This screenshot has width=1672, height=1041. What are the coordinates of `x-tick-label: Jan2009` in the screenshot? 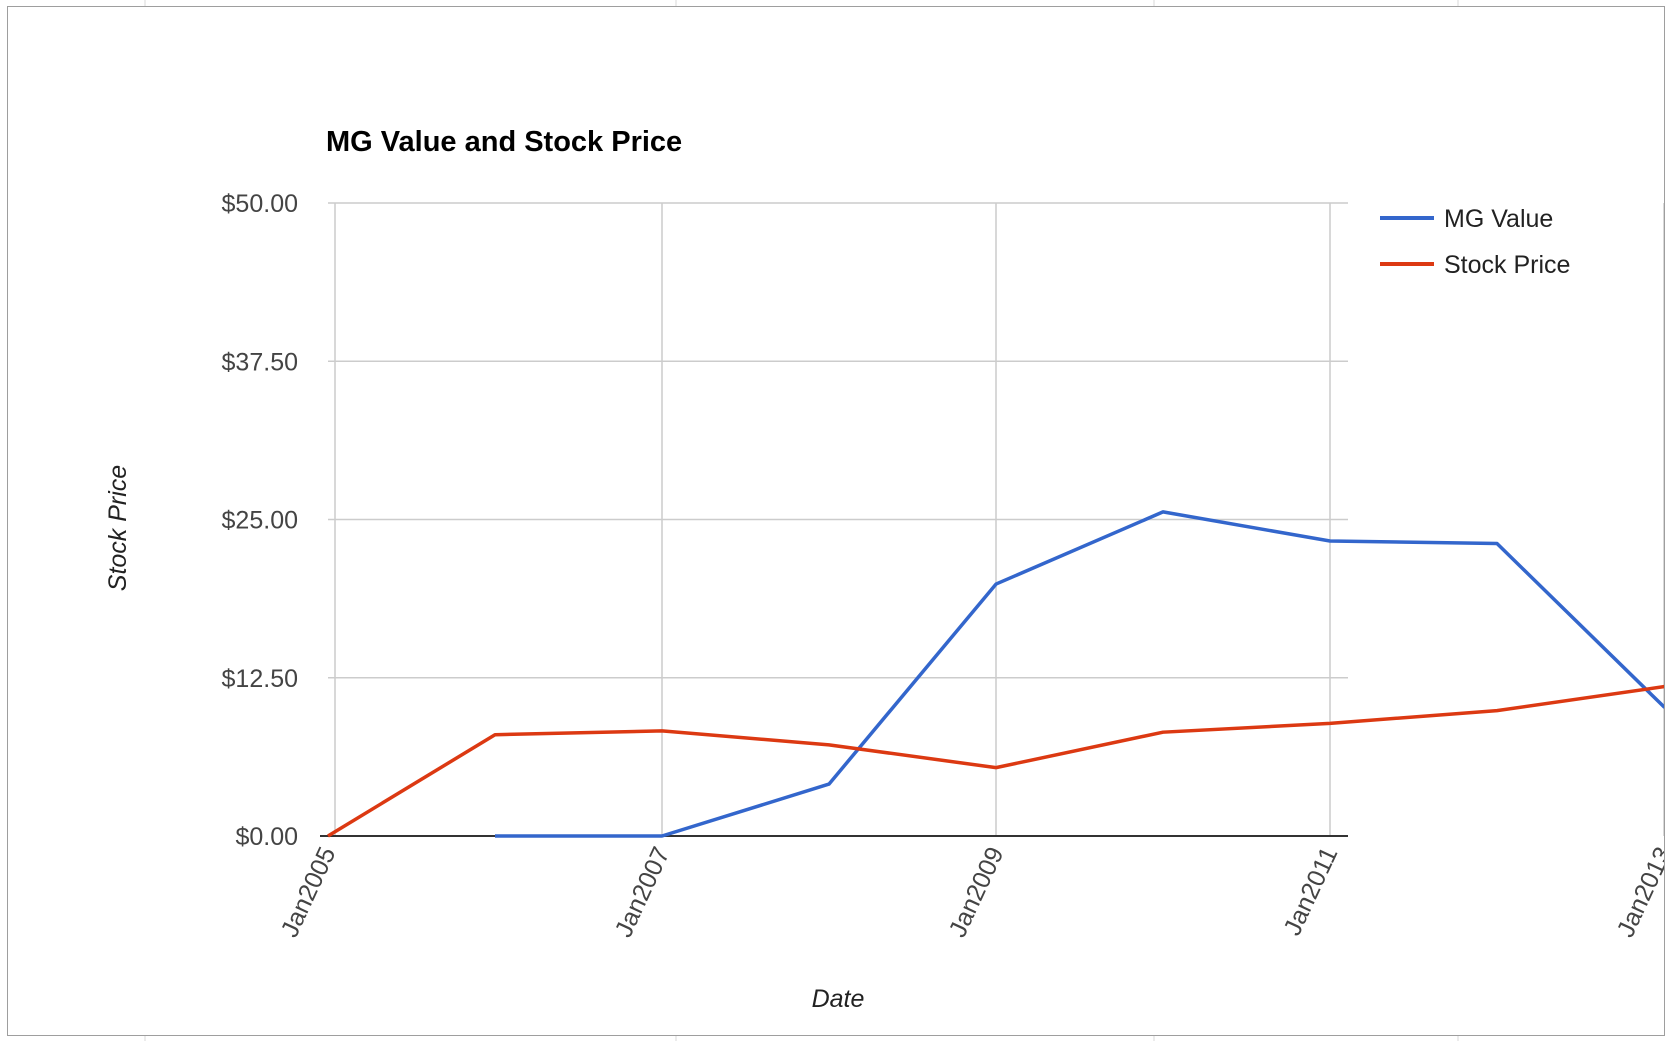 It's located at (977, 892).